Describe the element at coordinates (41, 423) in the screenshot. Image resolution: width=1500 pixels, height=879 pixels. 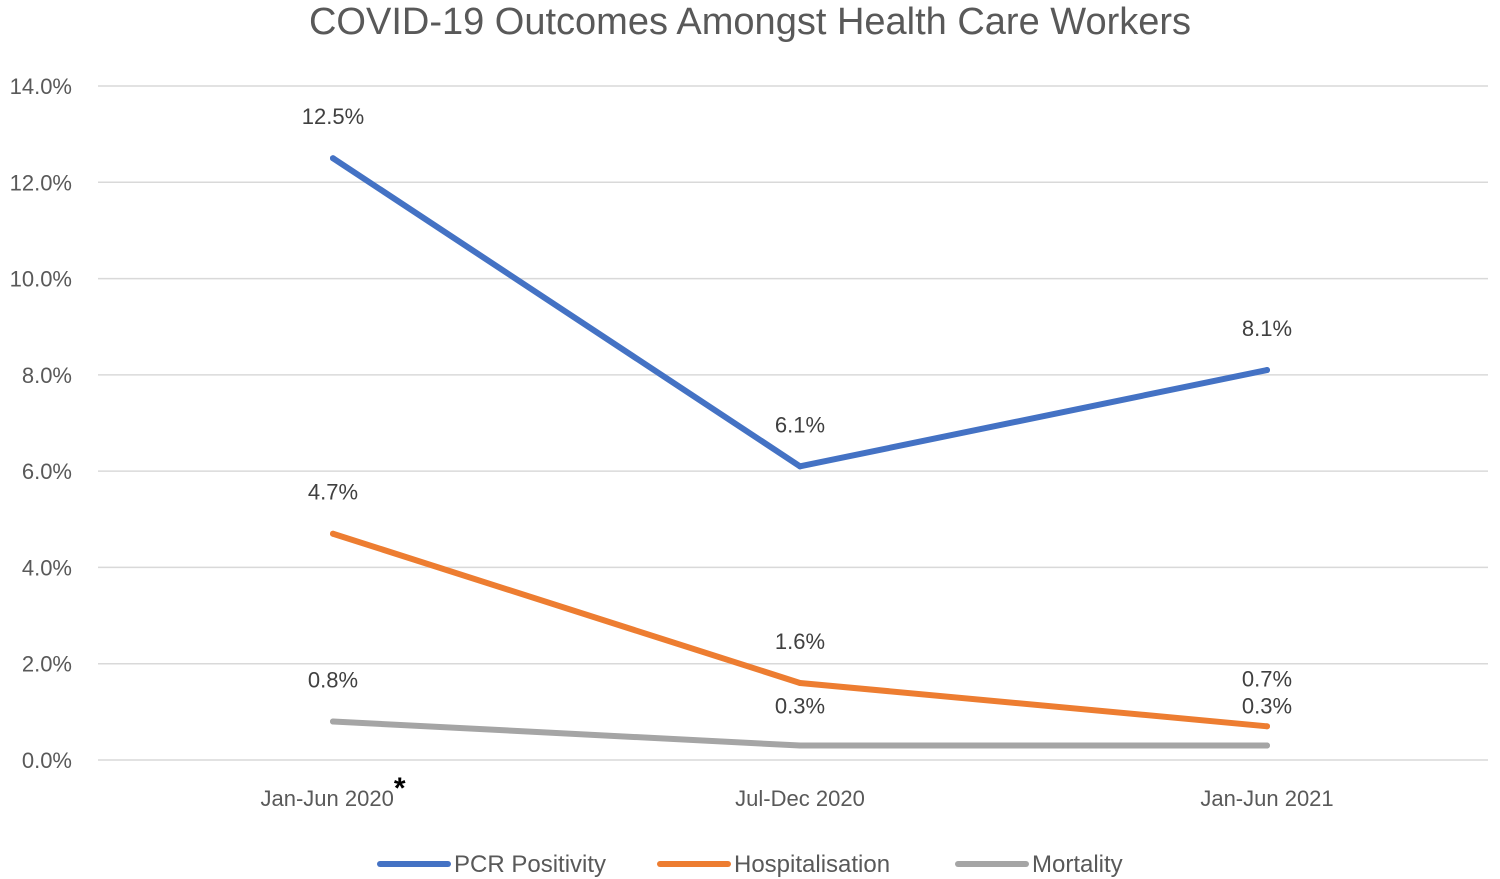
I see `y-axis-tick-labels: 0.0% 2.0% 4.0% 6.0% 8.0% 10.0% 12.0% 14.0%` at that location.